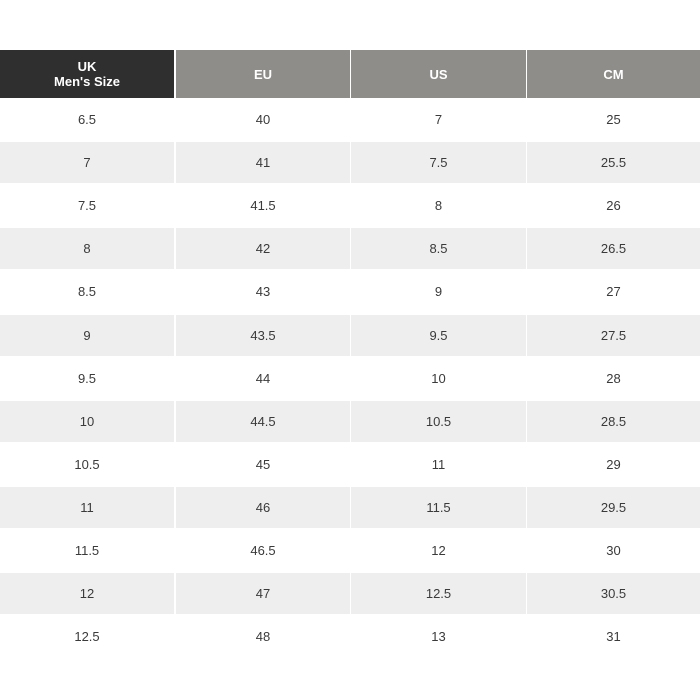  Describe the element at coordinates (438, 637) in the screenshot. I see `table-cell: 13` at that location.